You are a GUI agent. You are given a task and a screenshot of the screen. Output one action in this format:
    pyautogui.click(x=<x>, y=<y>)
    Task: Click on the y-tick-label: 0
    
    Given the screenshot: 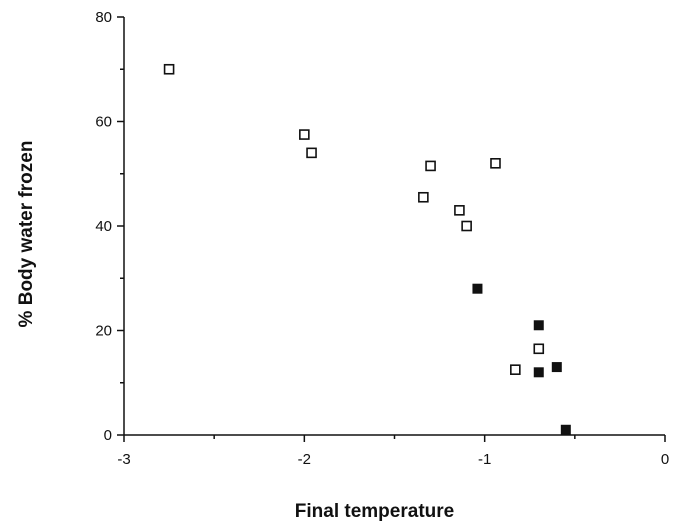 What is the action you would take?
    pyautogui.click(x=108, y=435)
    